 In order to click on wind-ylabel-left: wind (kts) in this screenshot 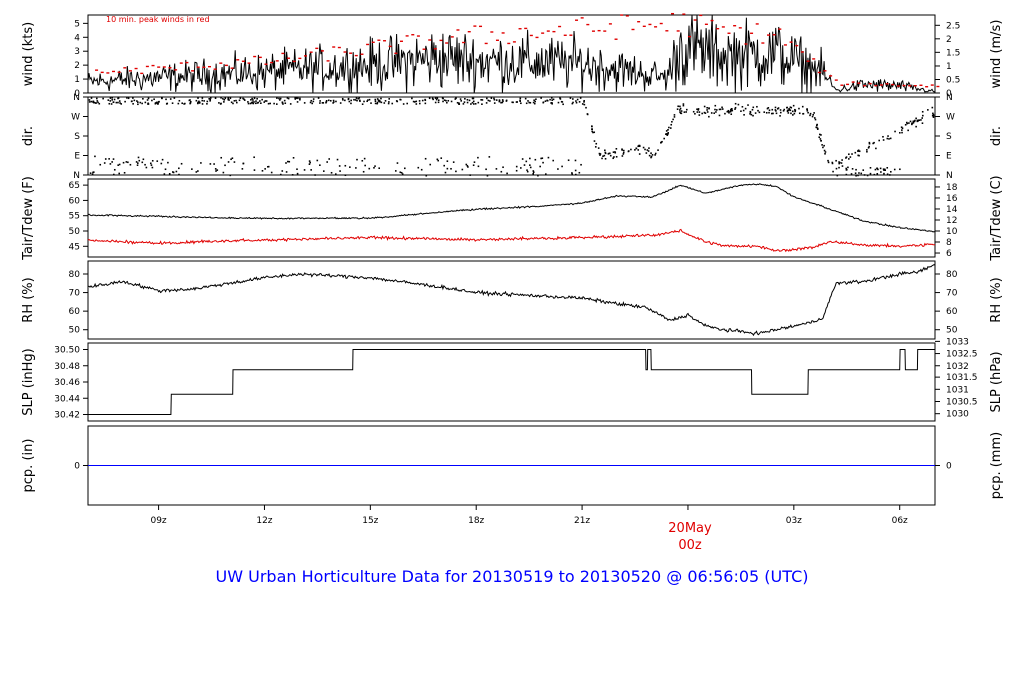, I will do `click(28, 54)`.